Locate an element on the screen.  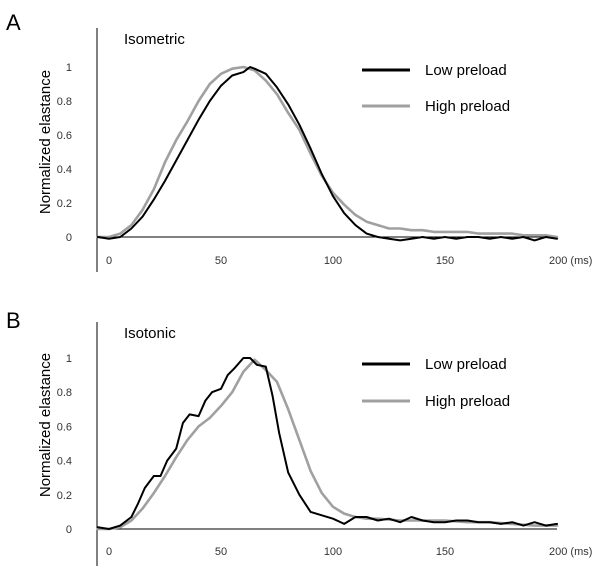
panel-a-y-tick-label: 0.6 is located at coordinates (64, 136).